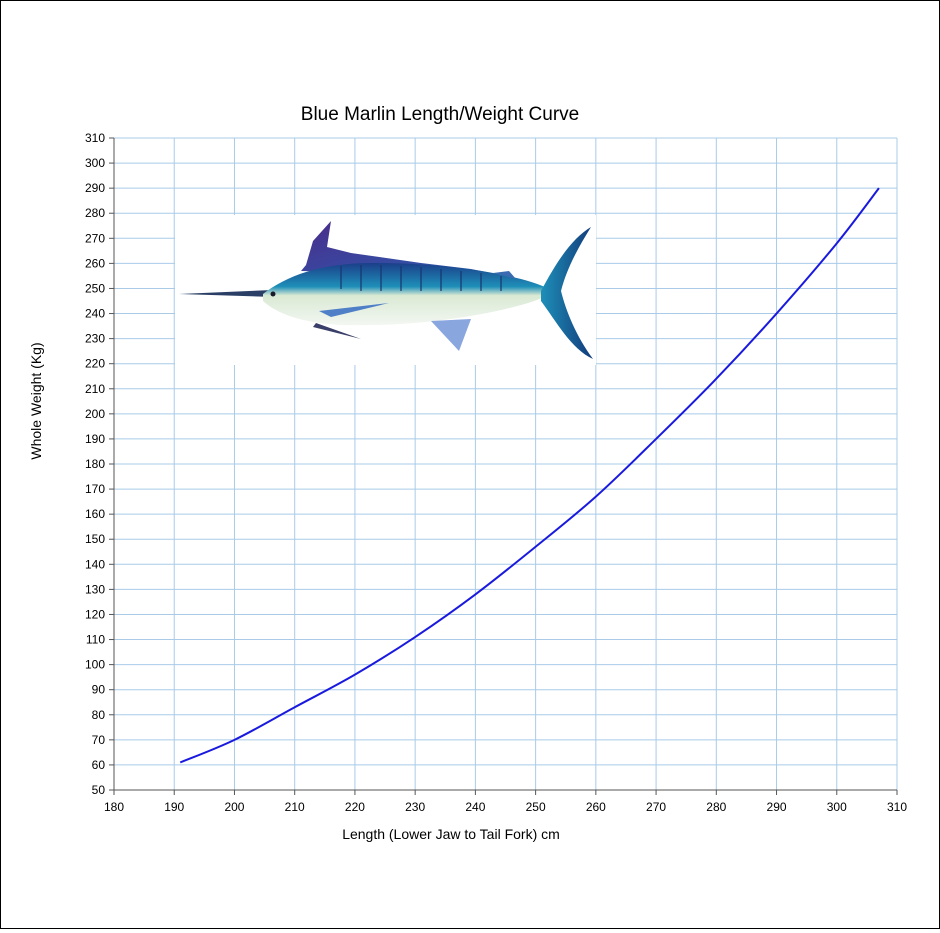 This screenshot has height=933, width=940. What do you see at coordinates (355, 807) in the screenshot?
I see `x-tick-label: 220` at bounding box center [355, 807].